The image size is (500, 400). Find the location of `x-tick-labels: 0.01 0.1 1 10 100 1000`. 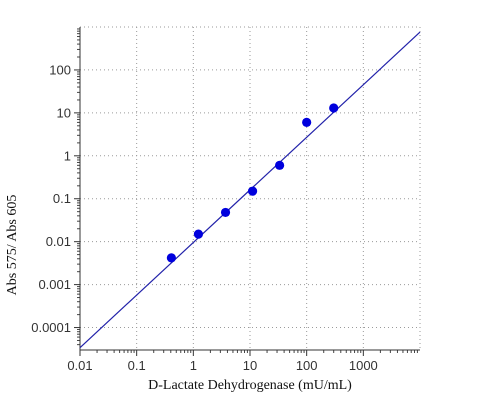

x-tick-labels: 0.01 0.1 1 10 100 1000 is located at coordinates (222, 365).